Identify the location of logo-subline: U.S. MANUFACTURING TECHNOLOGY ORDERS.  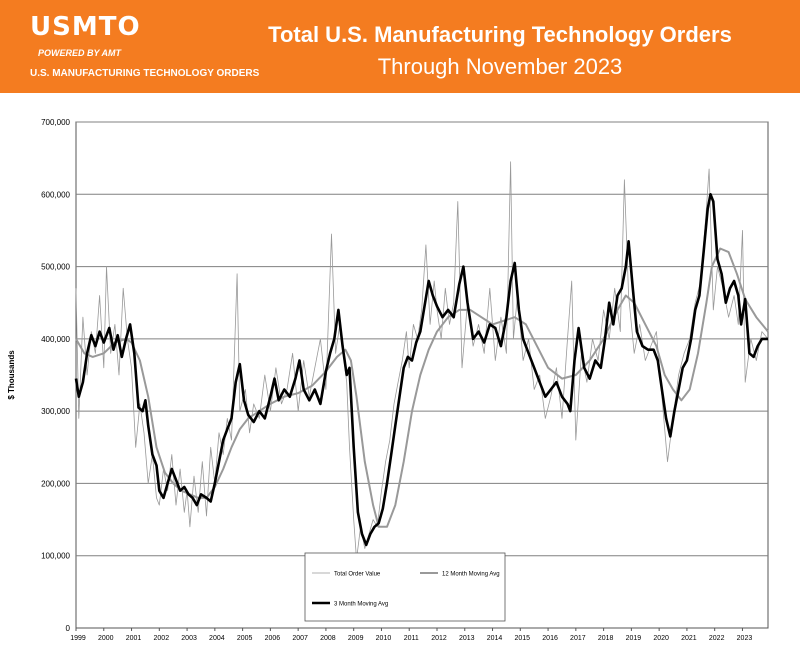
(145, 73).